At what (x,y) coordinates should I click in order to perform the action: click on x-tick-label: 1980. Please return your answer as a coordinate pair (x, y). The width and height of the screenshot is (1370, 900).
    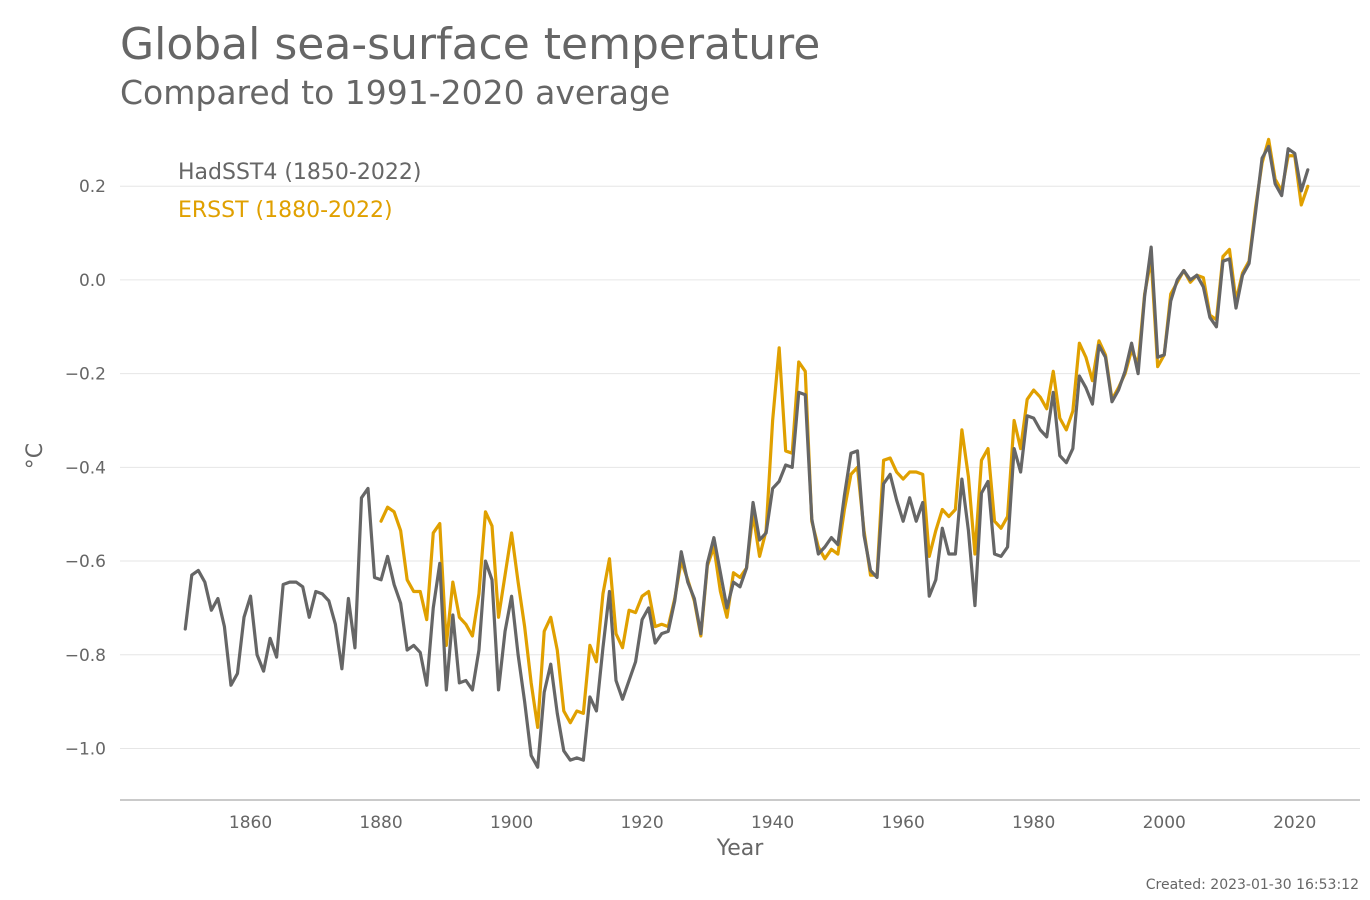
    Looking at the image, I should click on (1033, 823).